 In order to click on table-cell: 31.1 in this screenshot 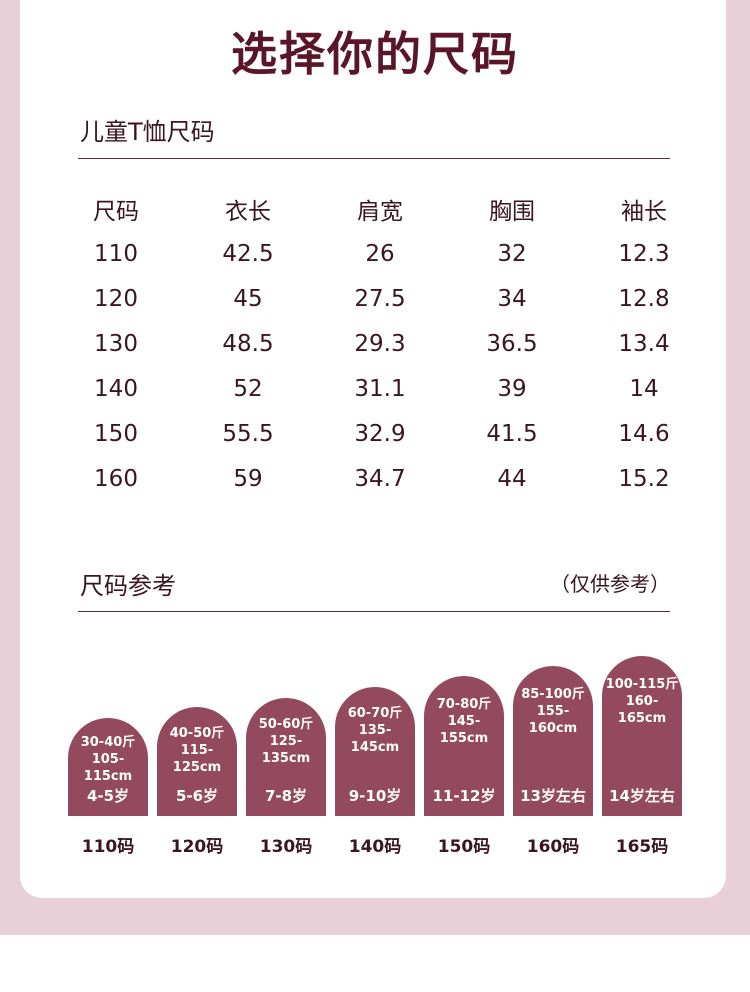, I will do `click(380, 388)`.